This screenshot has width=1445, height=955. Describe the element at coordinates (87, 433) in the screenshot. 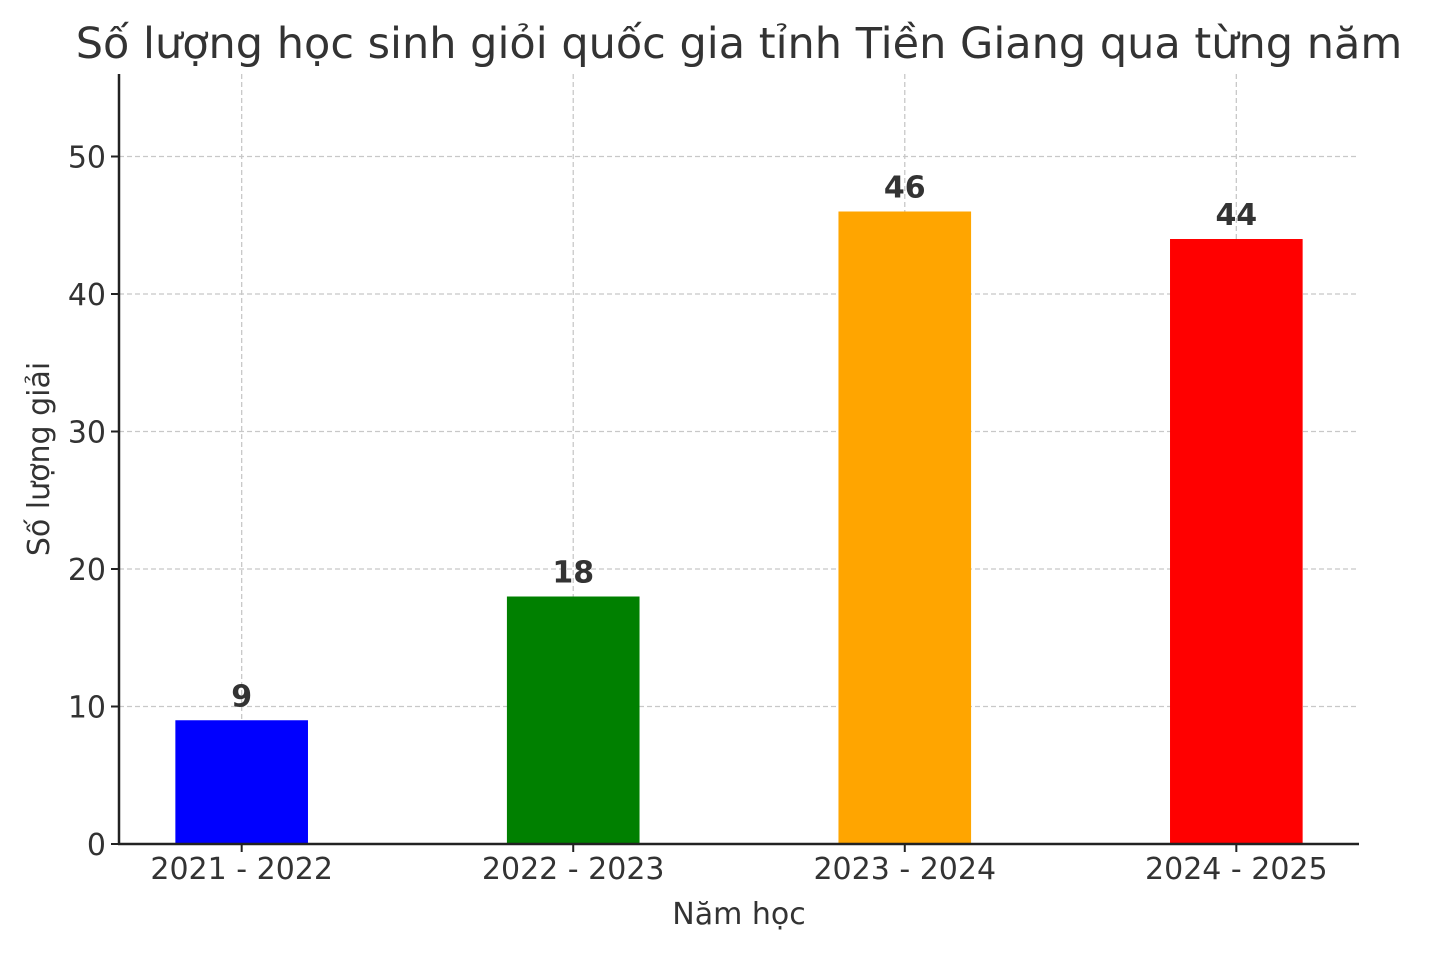

I see `y-tick-label: 30` at that location.